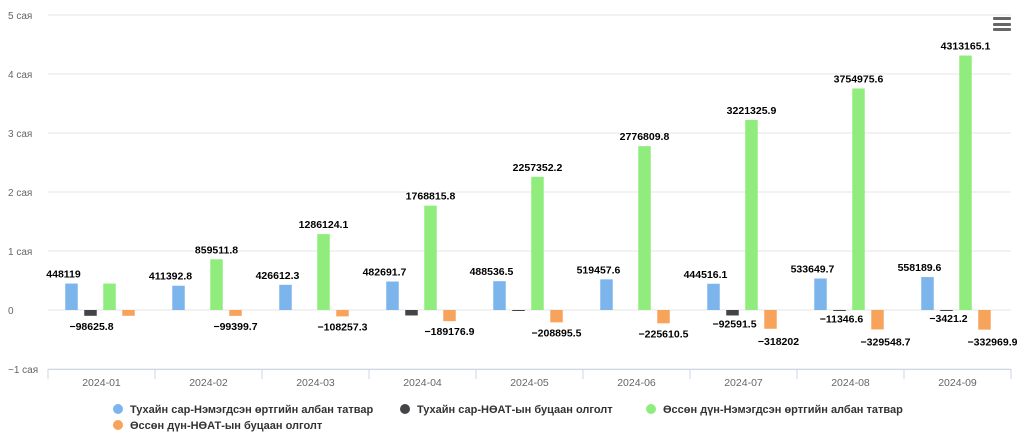 The height and width of the screenshot is (447, 1024). I want to click on data-label: −11346.6, so click(842, 320).